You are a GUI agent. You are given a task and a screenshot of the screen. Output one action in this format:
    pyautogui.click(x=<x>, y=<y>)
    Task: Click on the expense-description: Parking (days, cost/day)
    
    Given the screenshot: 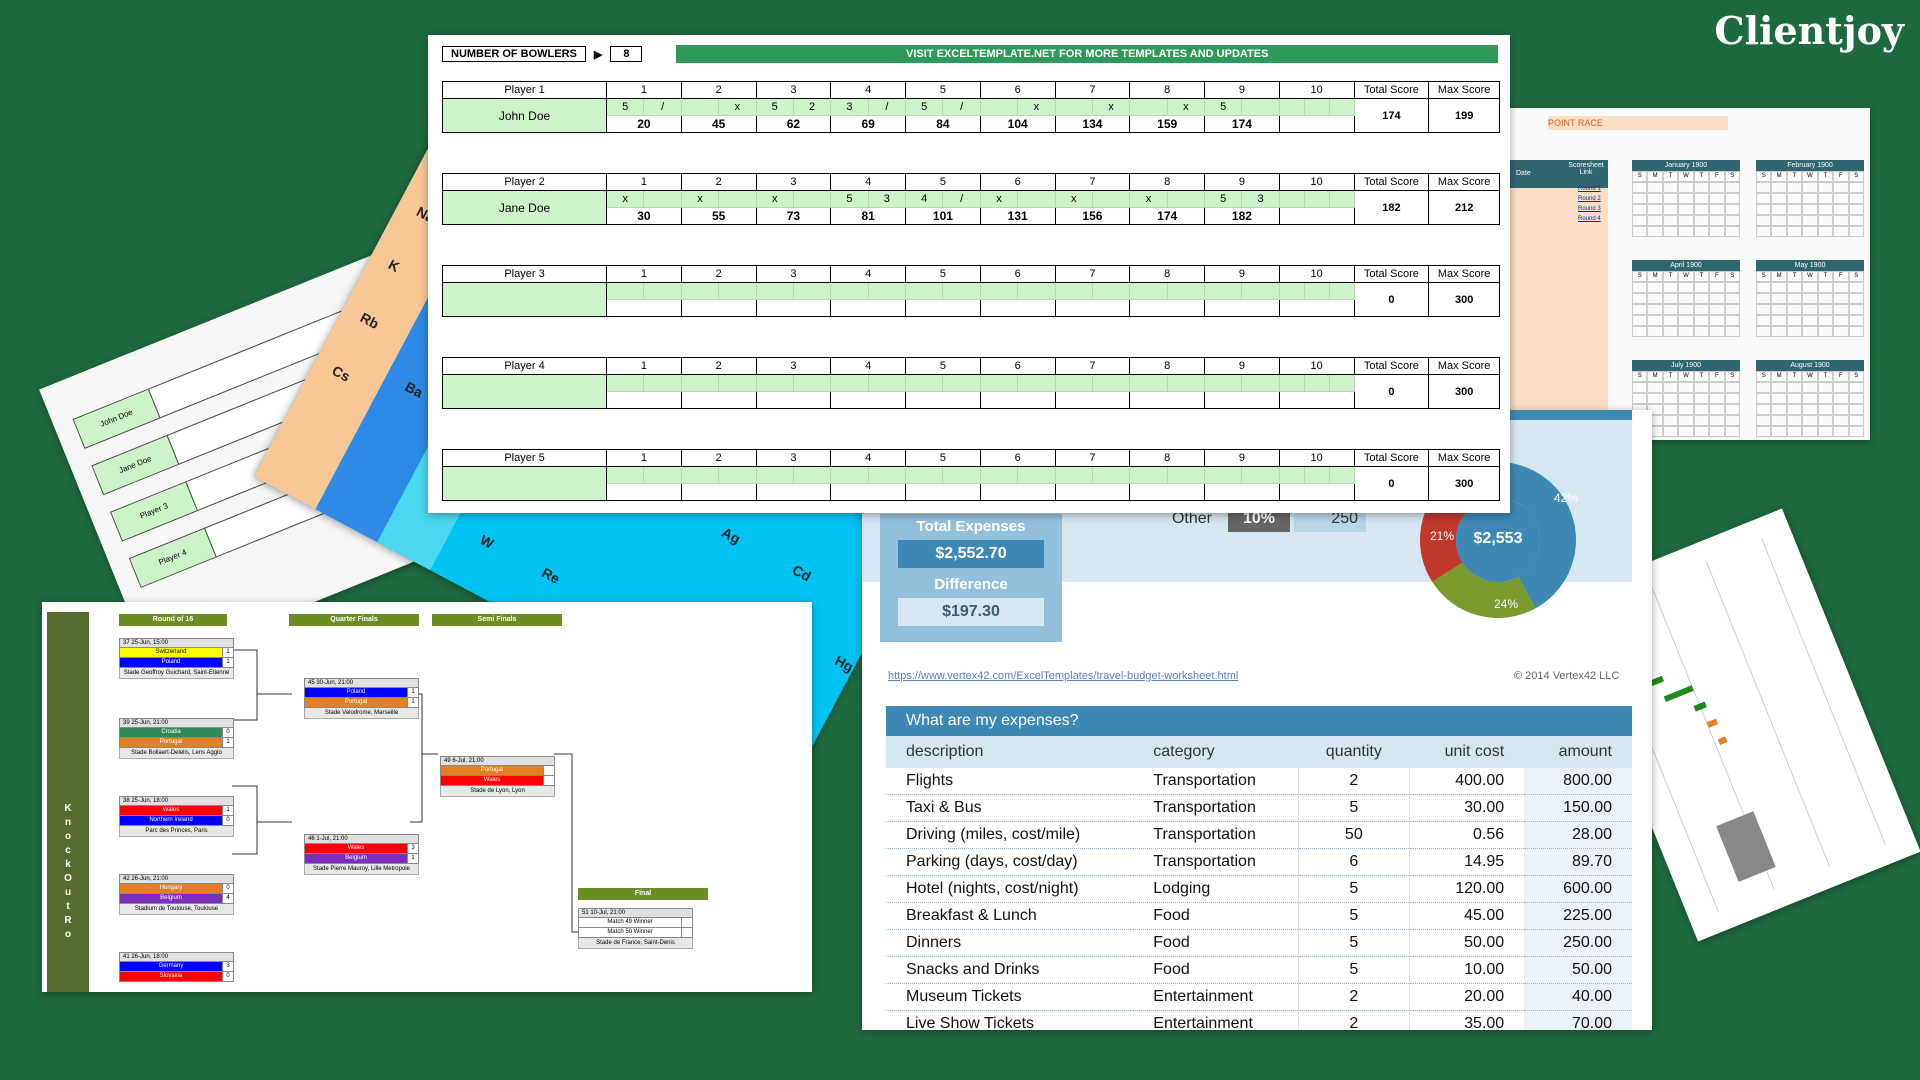 What is the action you would take?
    pyautogui.click(x=1010, y=862)
    